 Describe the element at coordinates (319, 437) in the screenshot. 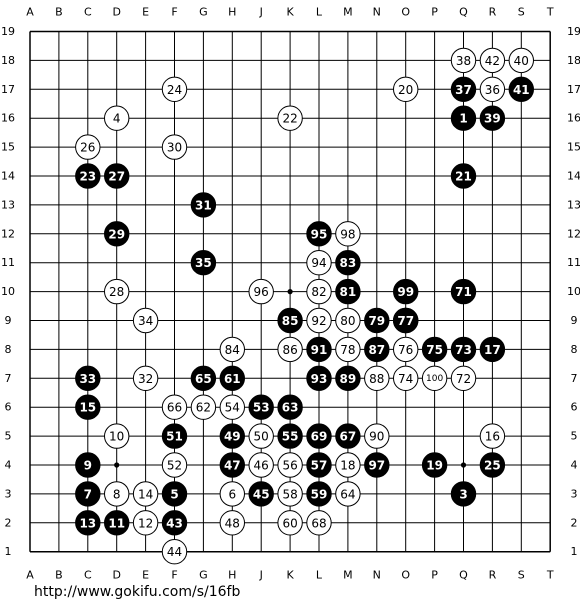

I see `move-number: 69` at that location.